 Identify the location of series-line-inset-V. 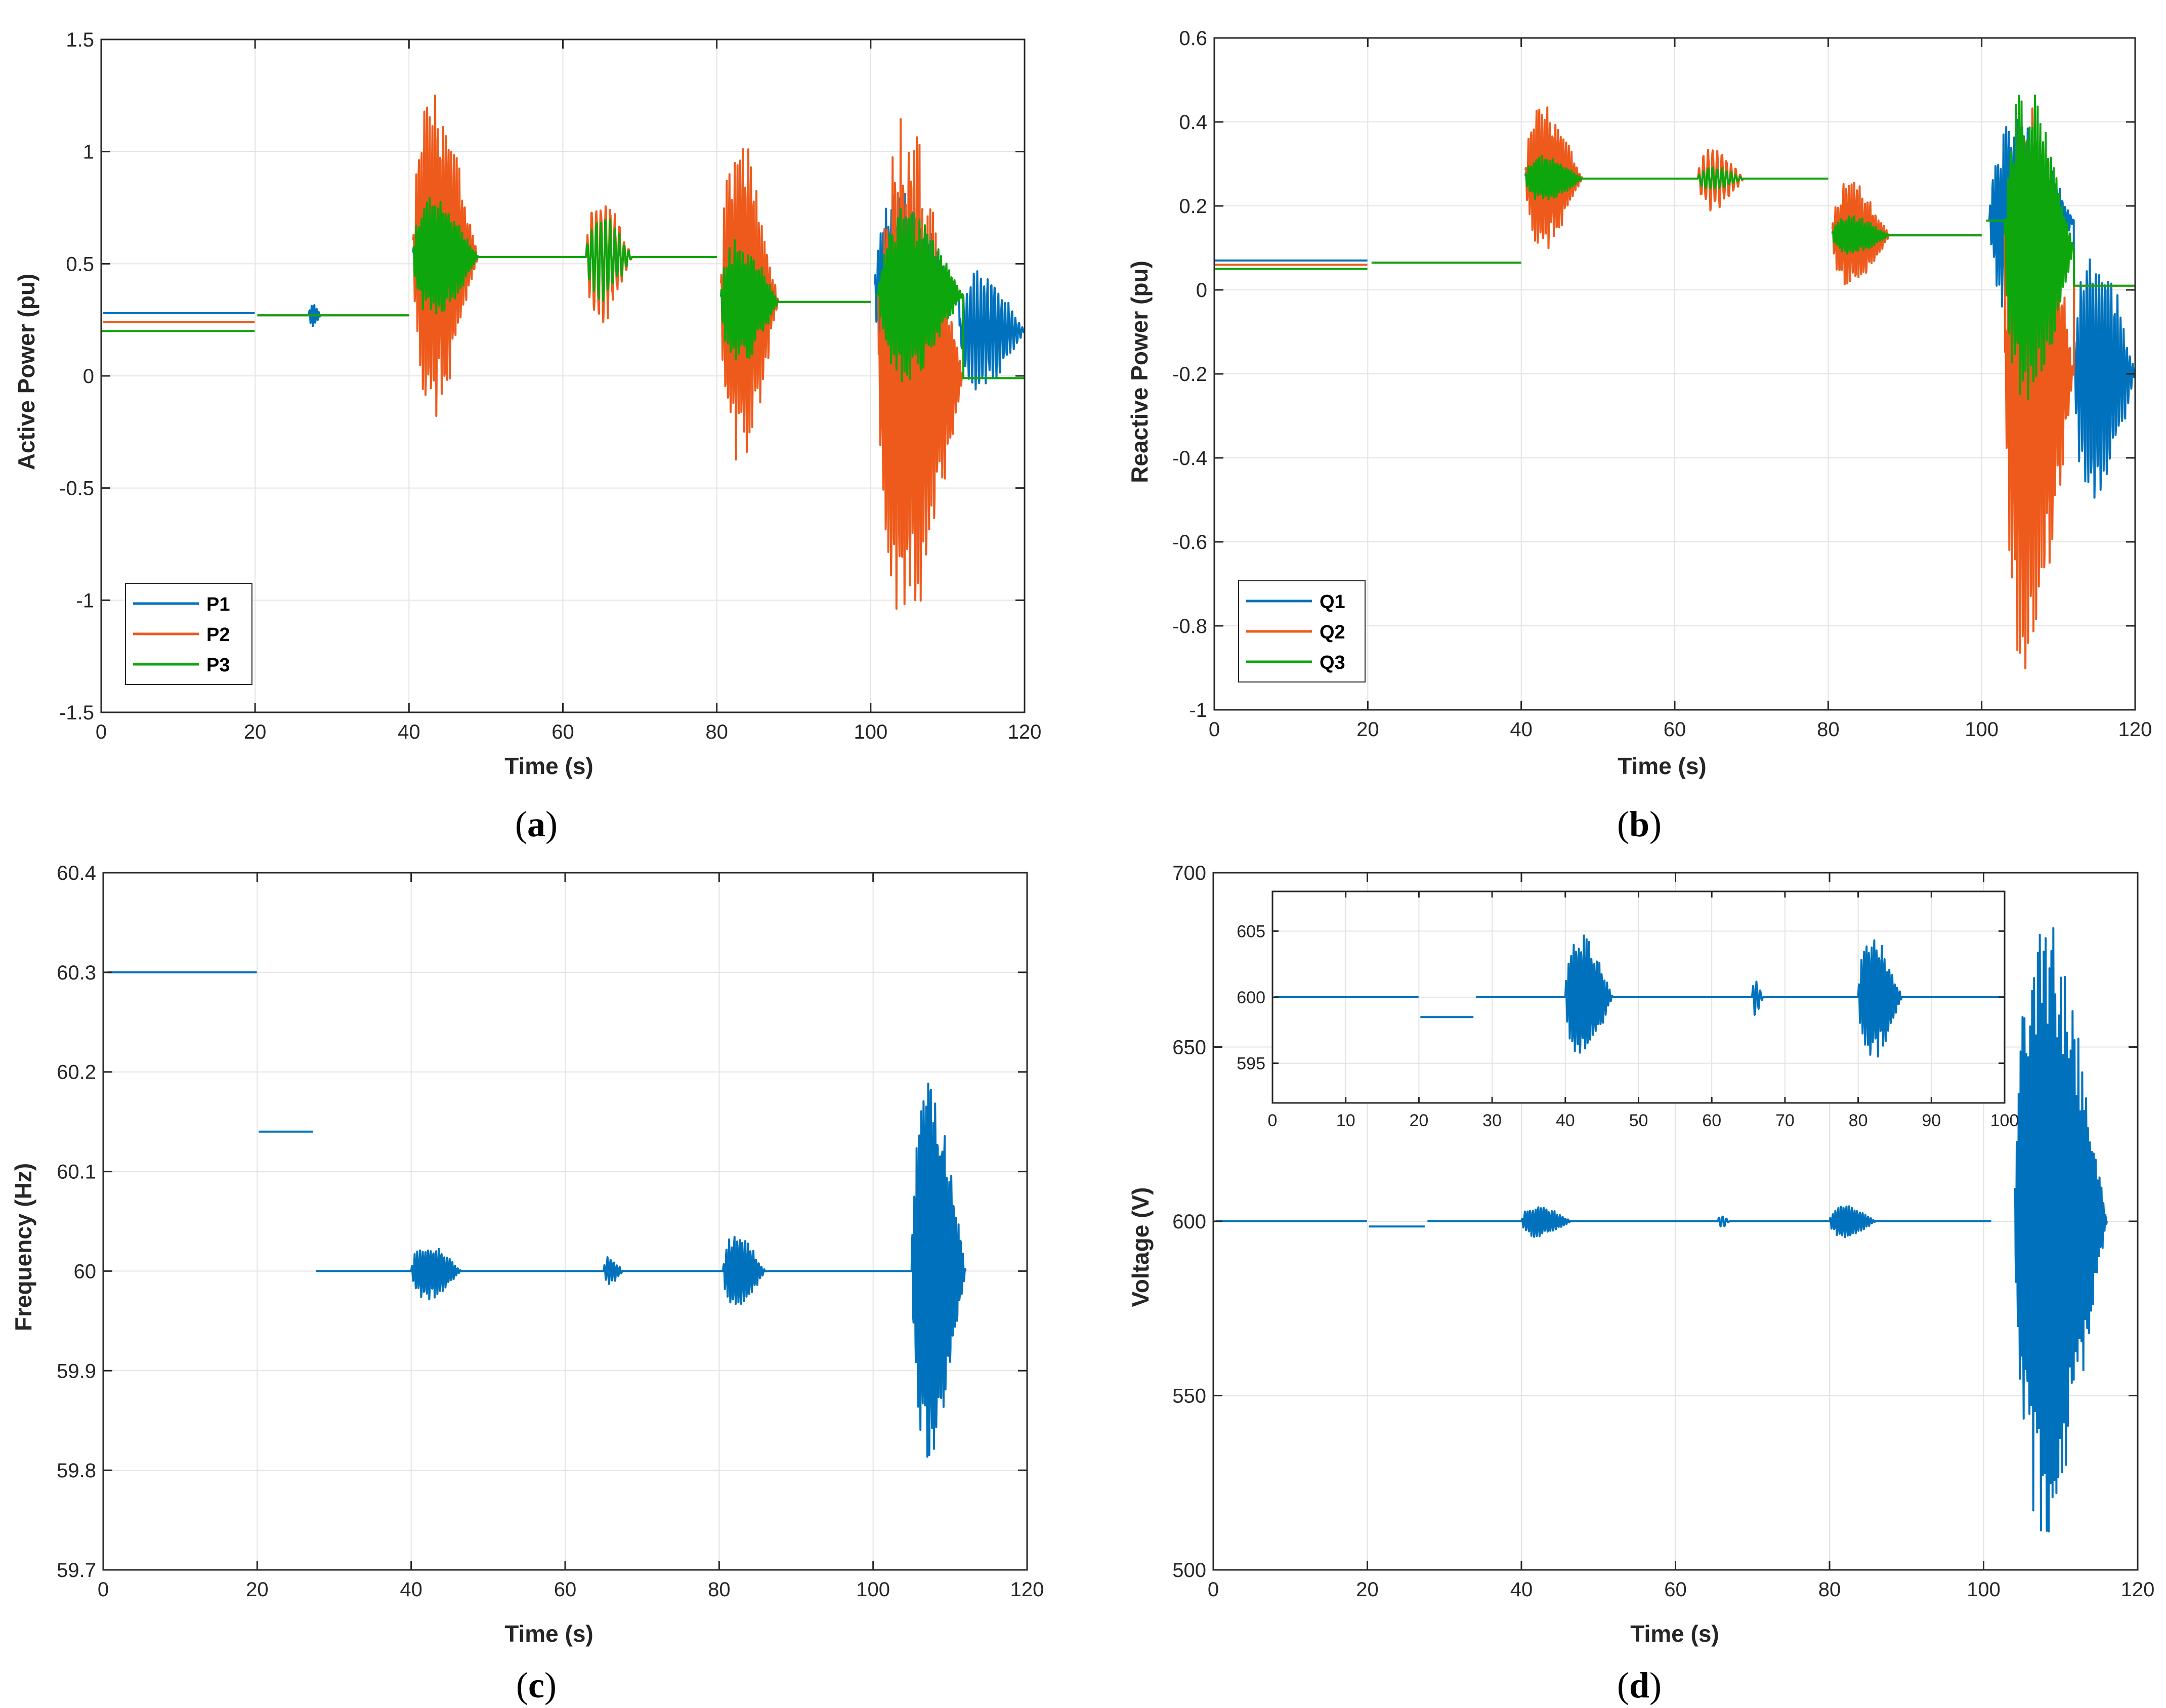
(1639, 996).